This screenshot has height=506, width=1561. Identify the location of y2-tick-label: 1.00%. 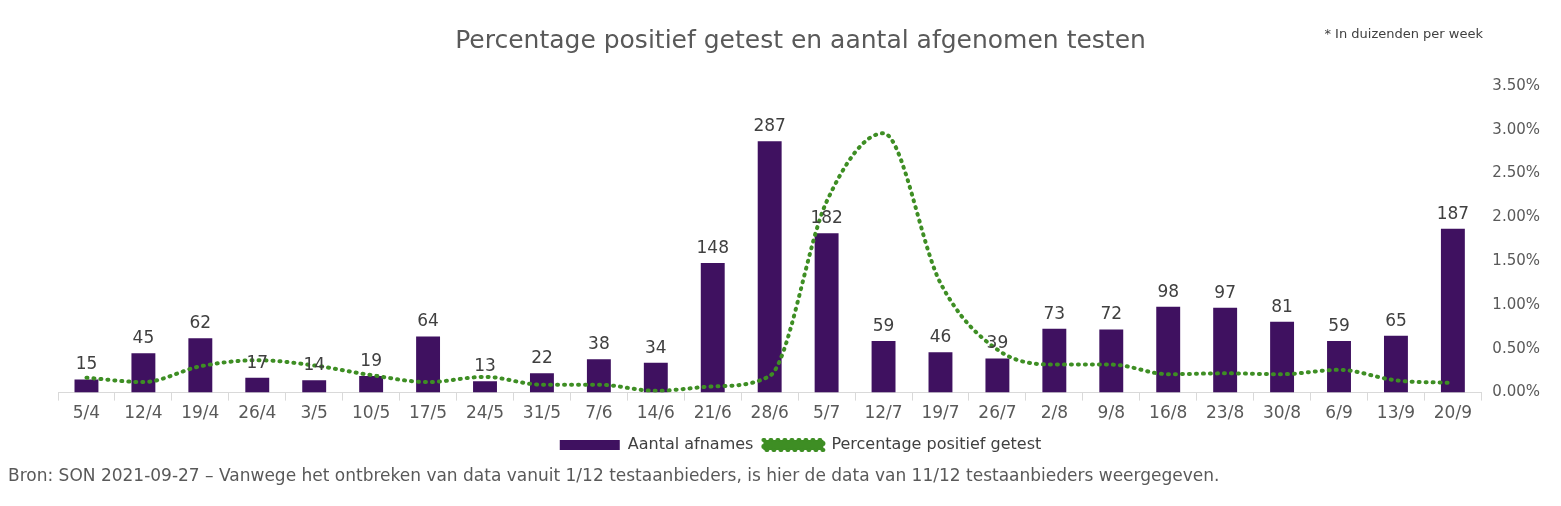
(1516, 303).